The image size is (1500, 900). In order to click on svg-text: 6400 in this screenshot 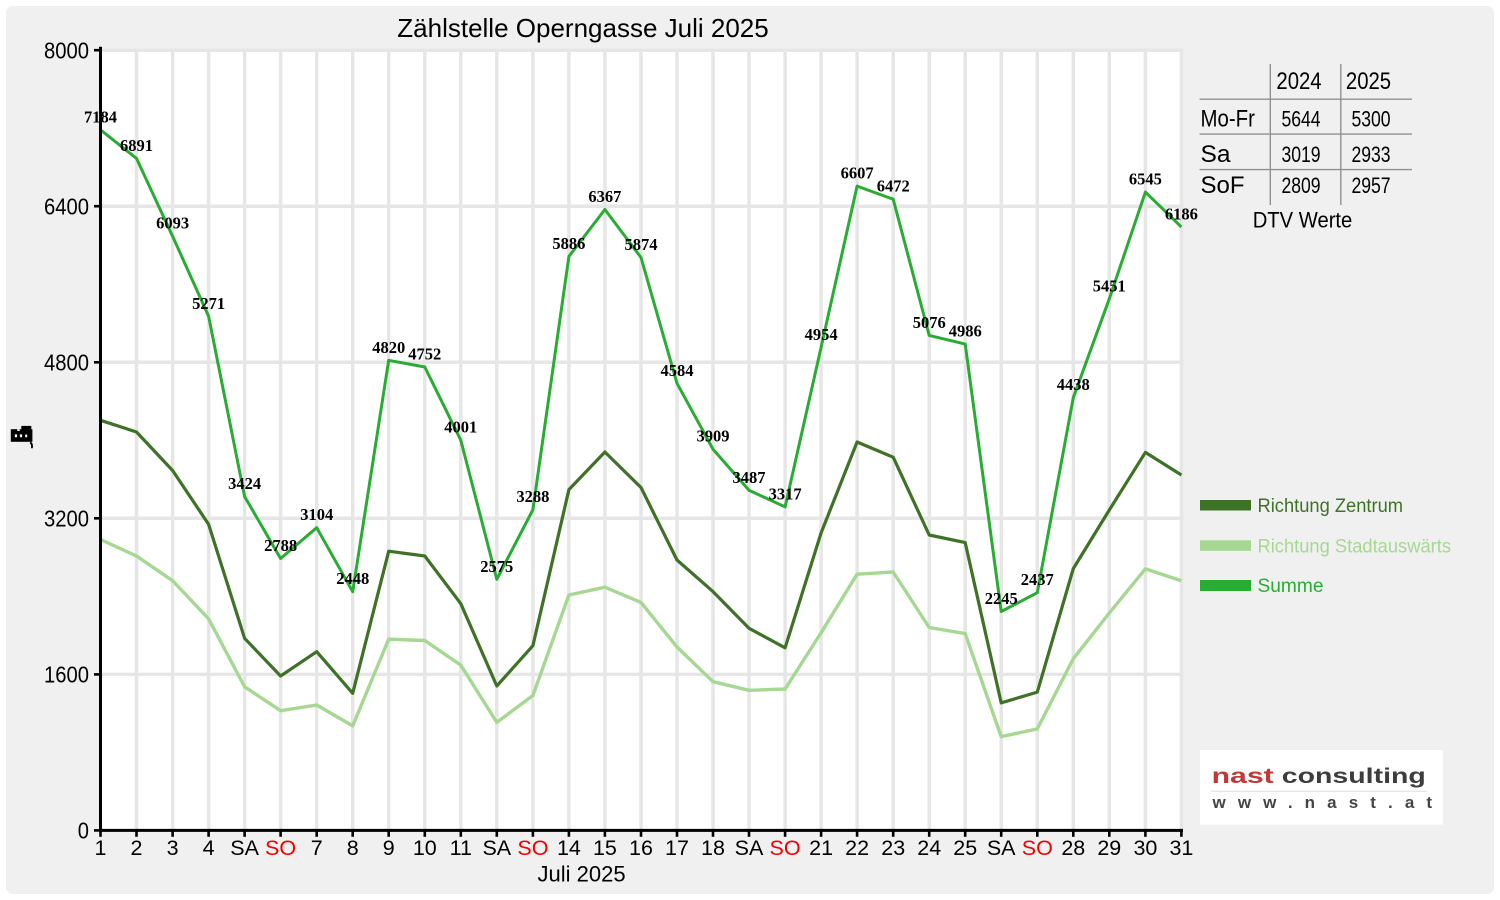, I will do `click(66, 206)`.